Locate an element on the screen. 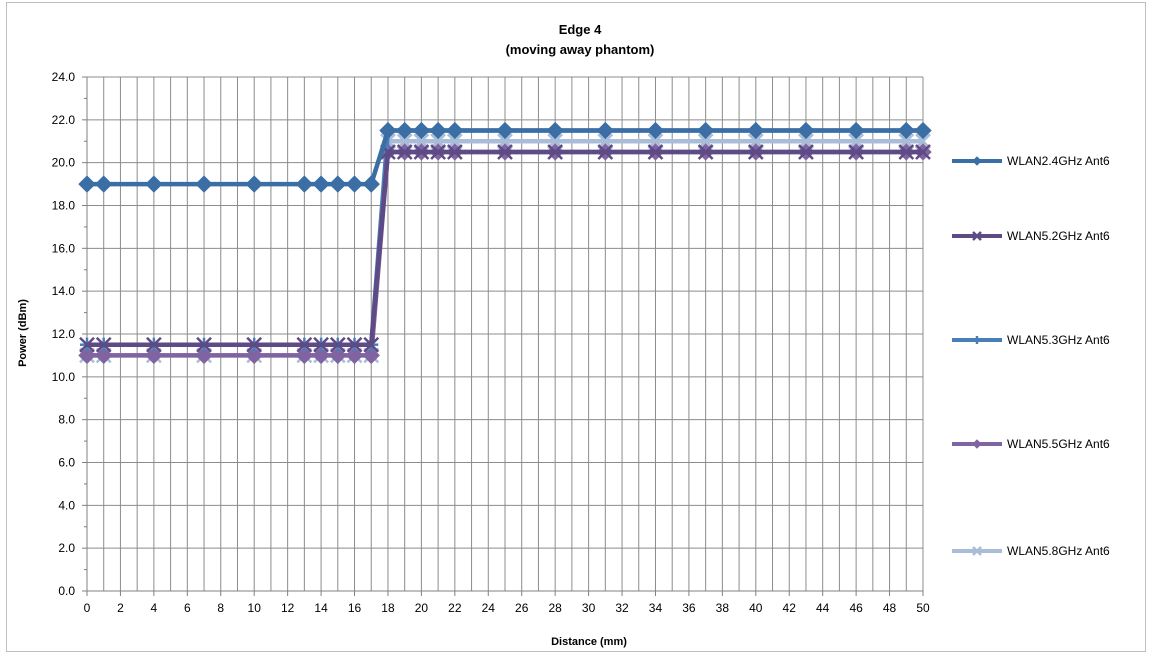 Image resolution: width=1154 pixels, height=657 pixels. x-tick-label: 30 is located at coordinates (589, 608).